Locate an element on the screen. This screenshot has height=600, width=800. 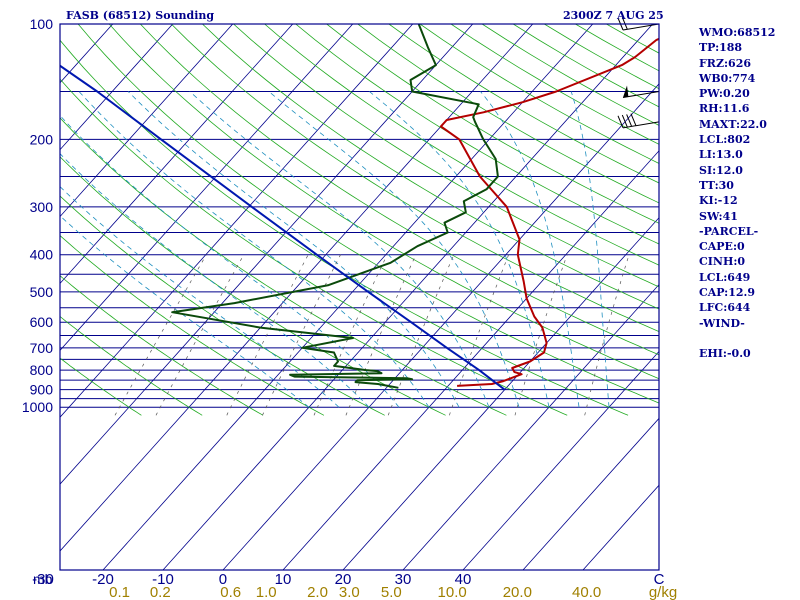
pressure-tick-label: 800 is located at coordinates (42, 370).